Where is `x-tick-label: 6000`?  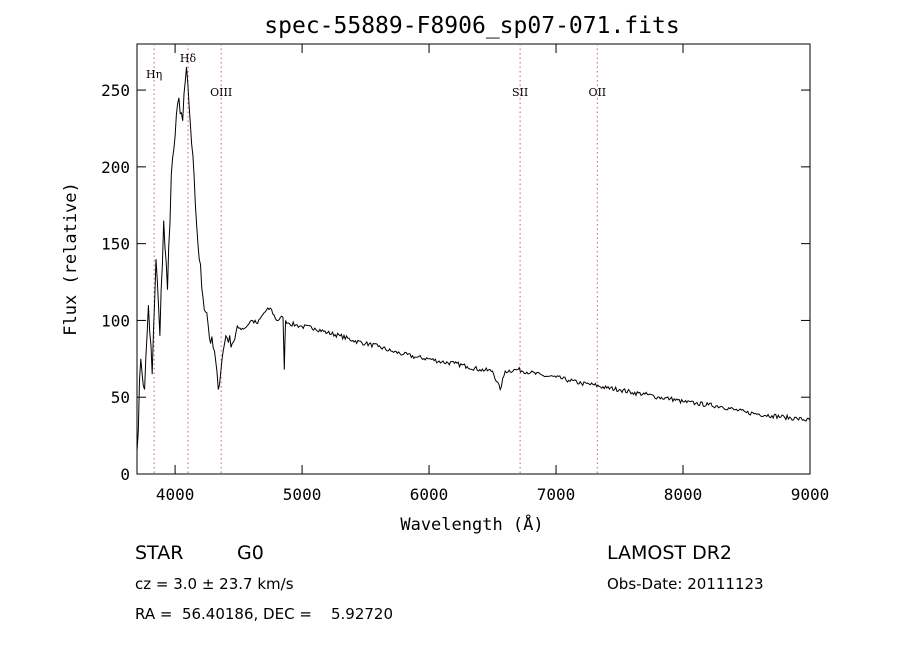
x-tick-label: 6000 is located at coordinates (429, 494).